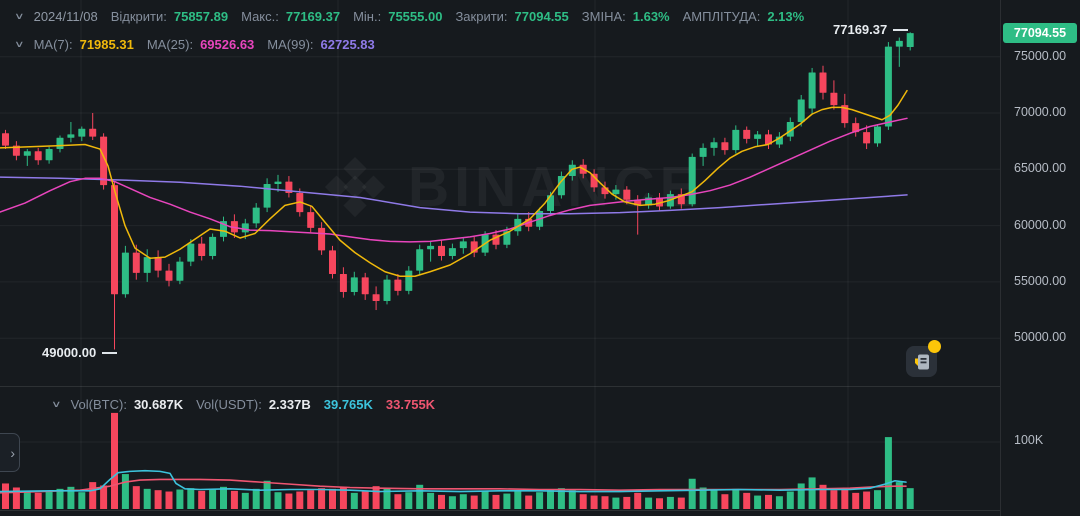 Image resolution: width=1080 pixels, height=516 pixels. I want to click on price-axis-tick: 50000.00, so click(1040, 337).